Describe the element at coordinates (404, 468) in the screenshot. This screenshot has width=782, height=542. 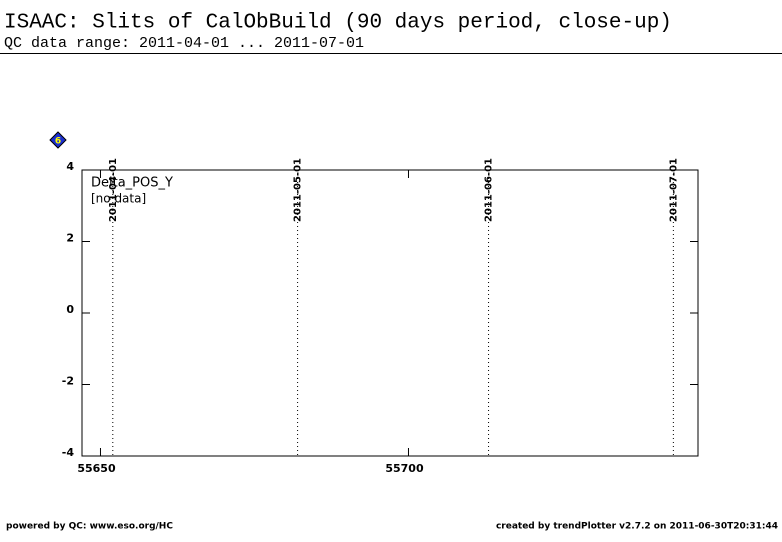
I see `x-tick-label: 55700` at that location.